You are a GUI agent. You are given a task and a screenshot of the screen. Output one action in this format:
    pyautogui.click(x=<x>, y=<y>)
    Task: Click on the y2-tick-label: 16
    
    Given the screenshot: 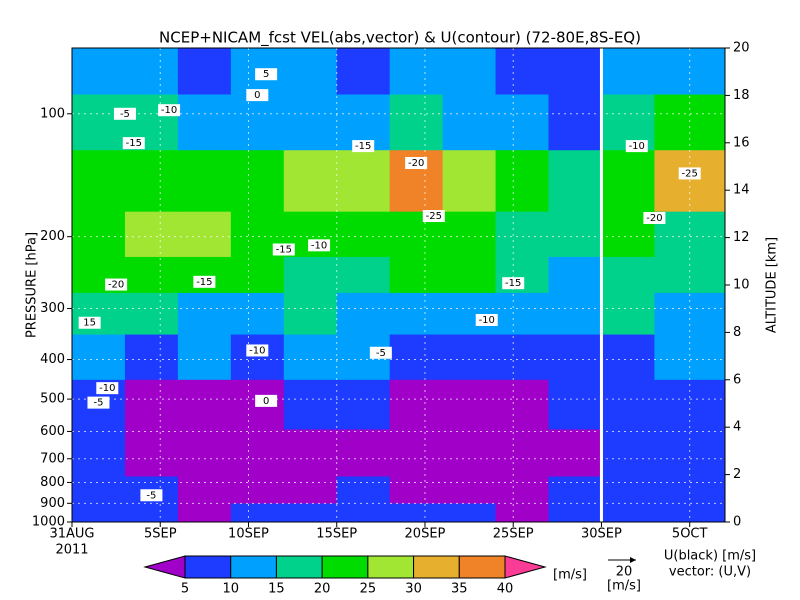 What is the action you would take?
    pyautogui.click(x=741, y=142)
    